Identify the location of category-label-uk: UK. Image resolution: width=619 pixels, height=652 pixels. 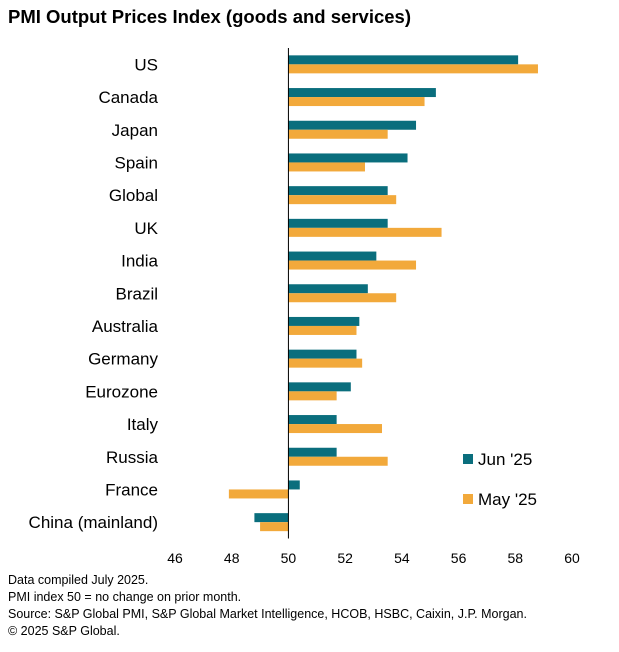
(146, 228).